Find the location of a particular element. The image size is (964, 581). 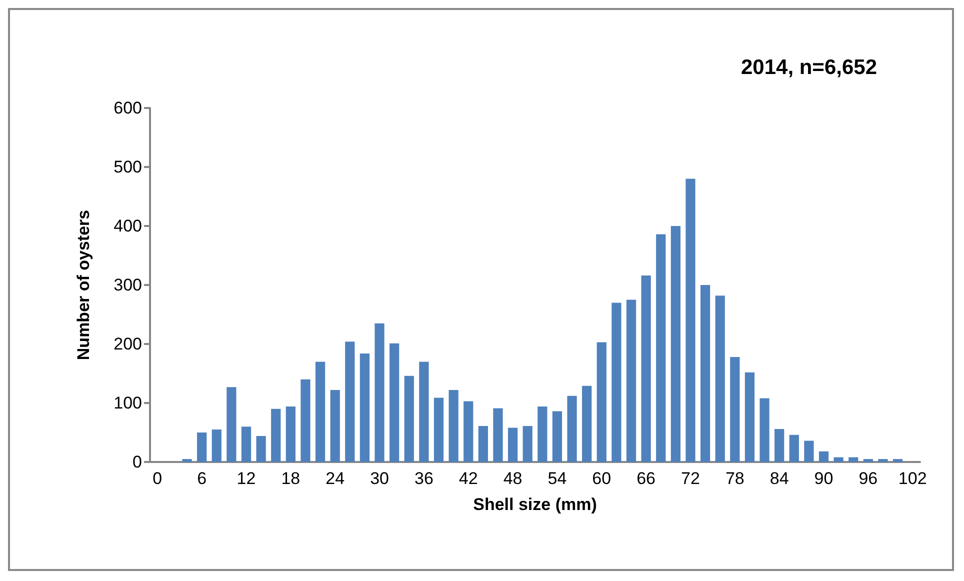

y-tick-label: 200 is located at coordinates (128, 344).